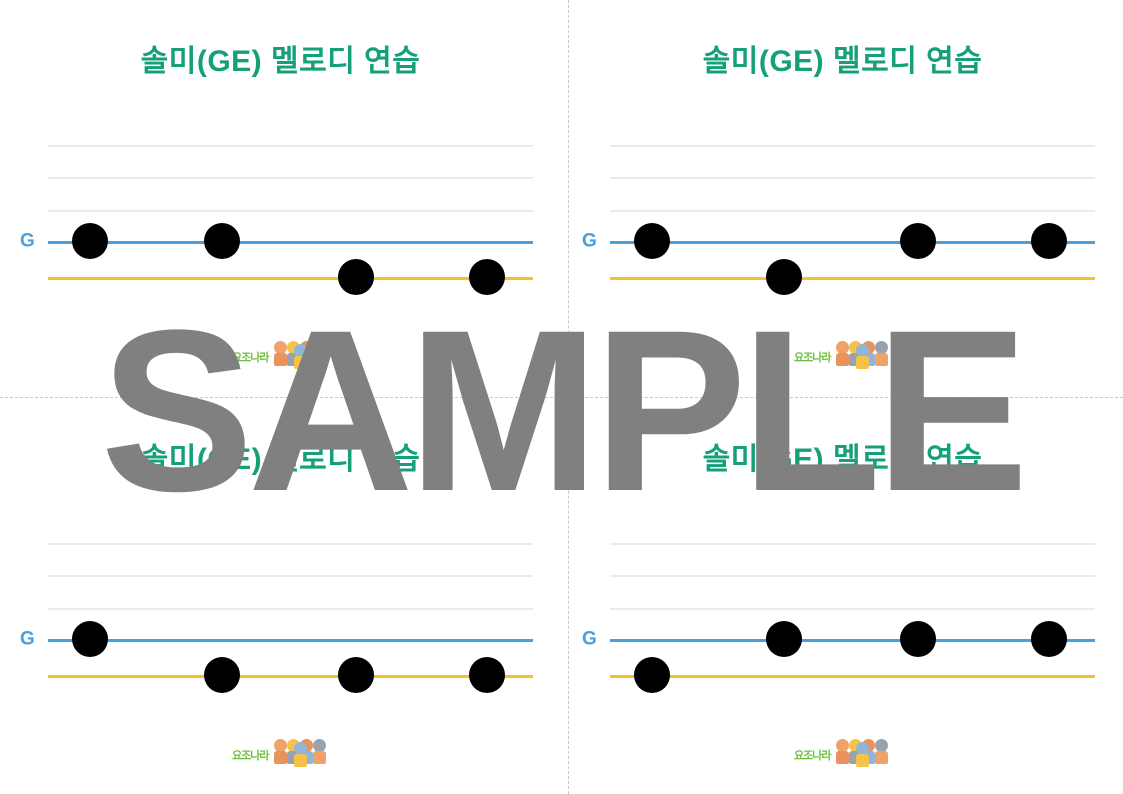  Describe the element at coordinates (280, 61) in the screenshot. I see `panel-title-top-left: 솔미(GE) 멜로디 연습` at that location.